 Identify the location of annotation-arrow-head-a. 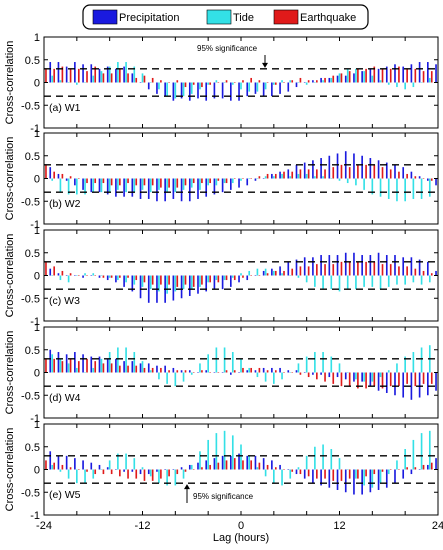
(265, 65).